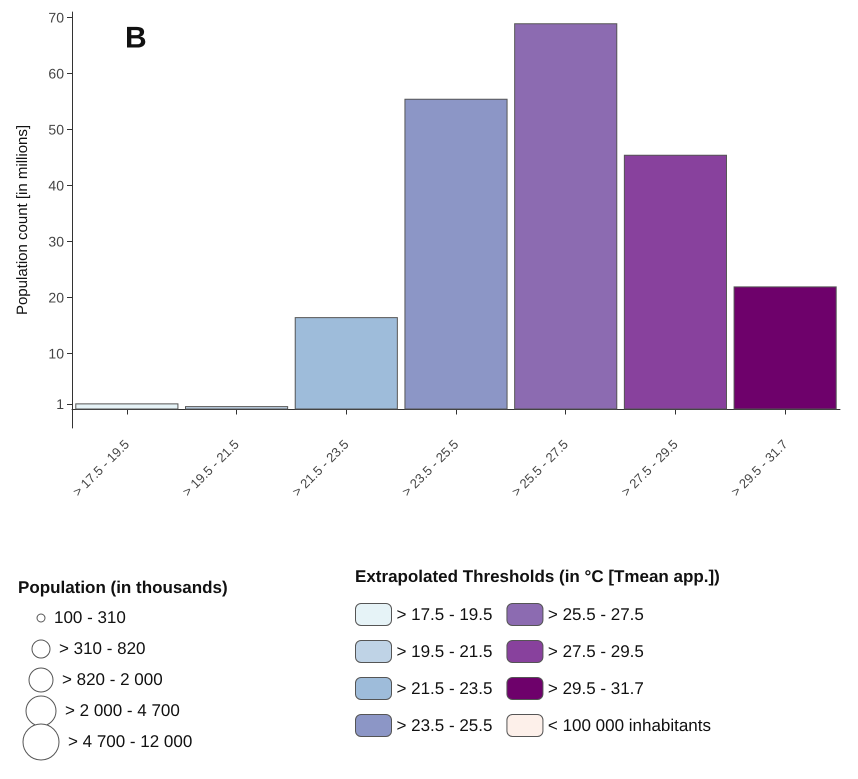  Describe the element at coordinates (136, 38) in the screenshot. I see `chart-title: B` at that location.